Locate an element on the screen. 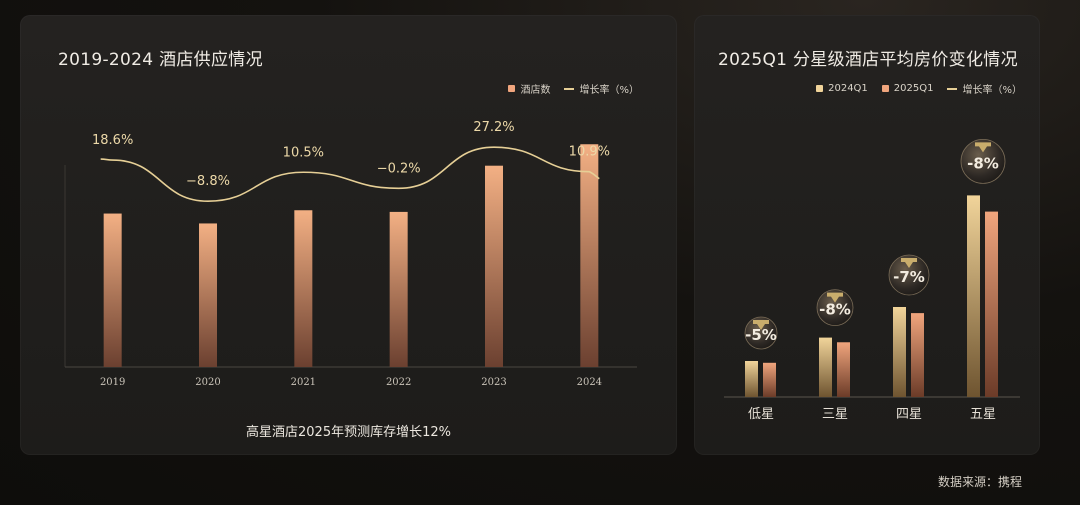 Image resolution: width=1080 pixels, height=505 pixels. data-source: 数据来源：携程 is located at coordinates (979, 482).